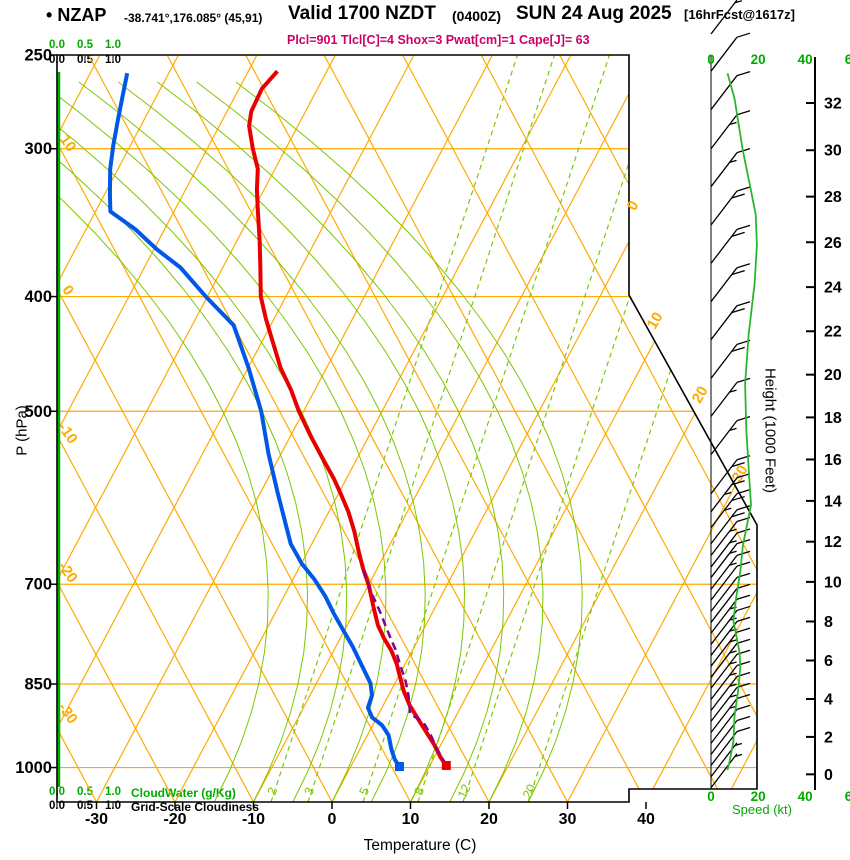 Image resolution: width=850 pixels, height=860 pixels. What do you see at coordinates (195, 807) in the screenshot?
I see `gridscale-cloudiness-label: Grid-Scale Cloudiness` at bounding box center [195, 807].